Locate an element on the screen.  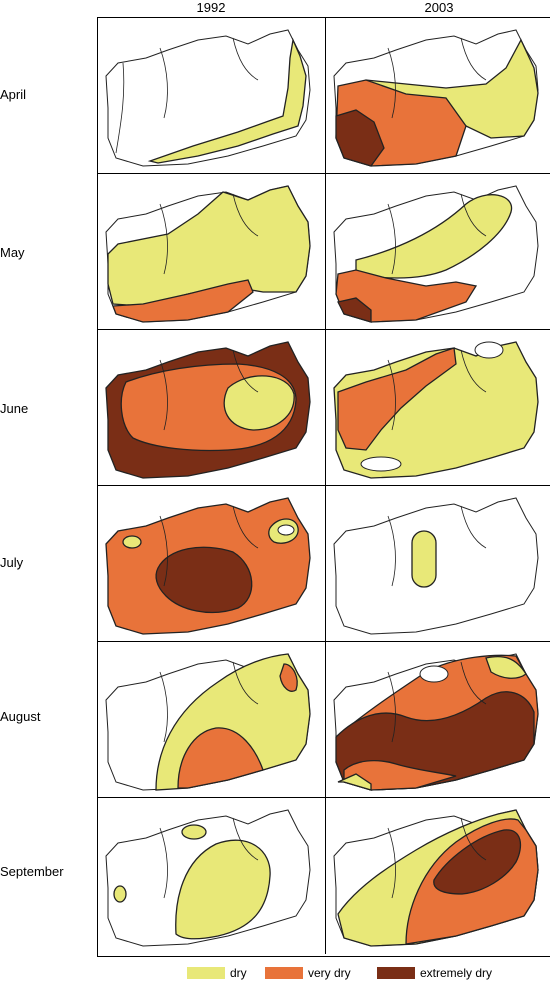
map-panel-april-1992 is located at coordinates (212, 96).